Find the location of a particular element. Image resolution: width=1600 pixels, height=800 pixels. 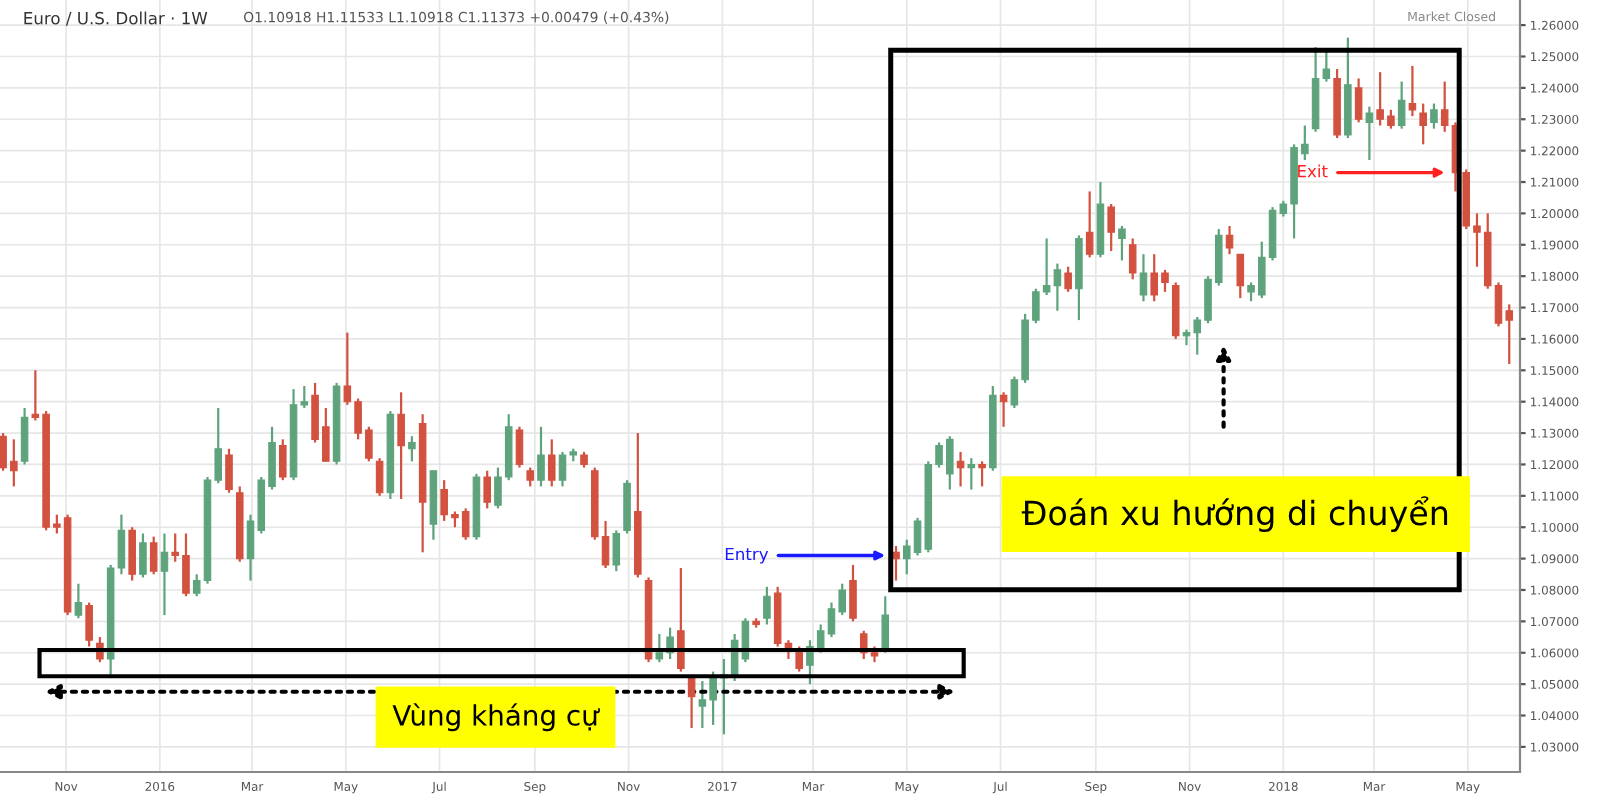

annotation: Vùng kháng cự is located at coordinates (496, 717).